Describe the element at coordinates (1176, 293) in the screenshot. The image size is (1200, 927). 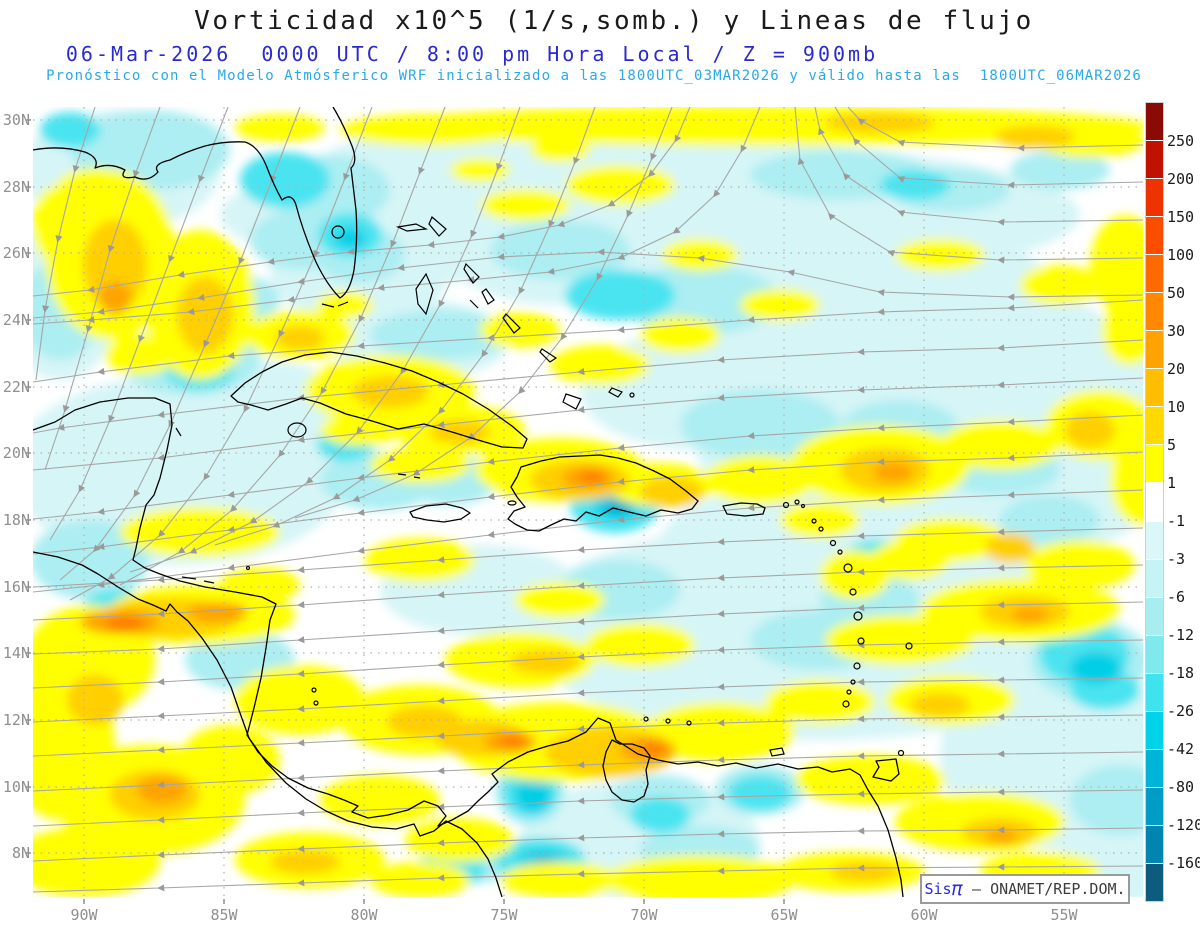
I see `colorbar-tick-label: 50` at that location.